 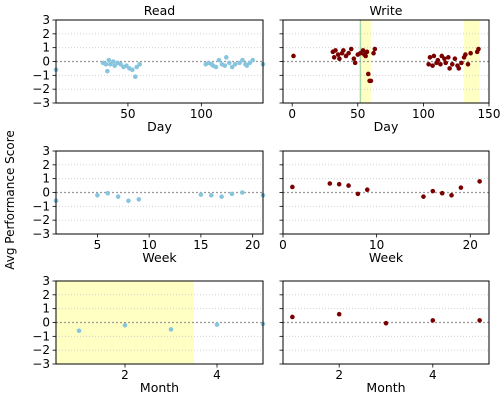 I want to click on y-axis-label: Avg Performance Score, so click(x=10, y=200).